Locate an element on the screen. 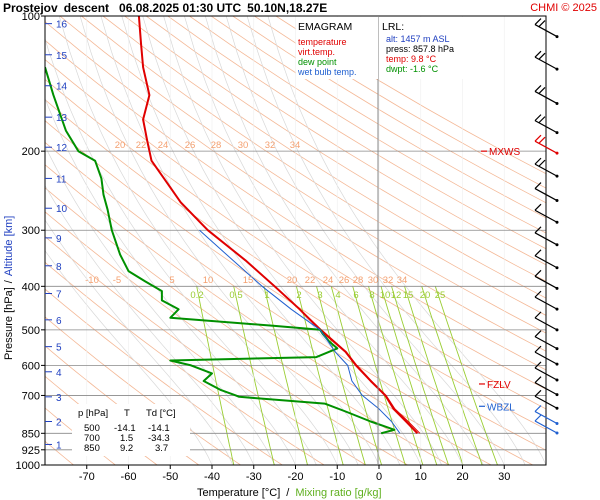 The height and width of the screenshot is (500, 600). lrl-alt: alt: 1457 m ASL is located at coordinates (418, 39).